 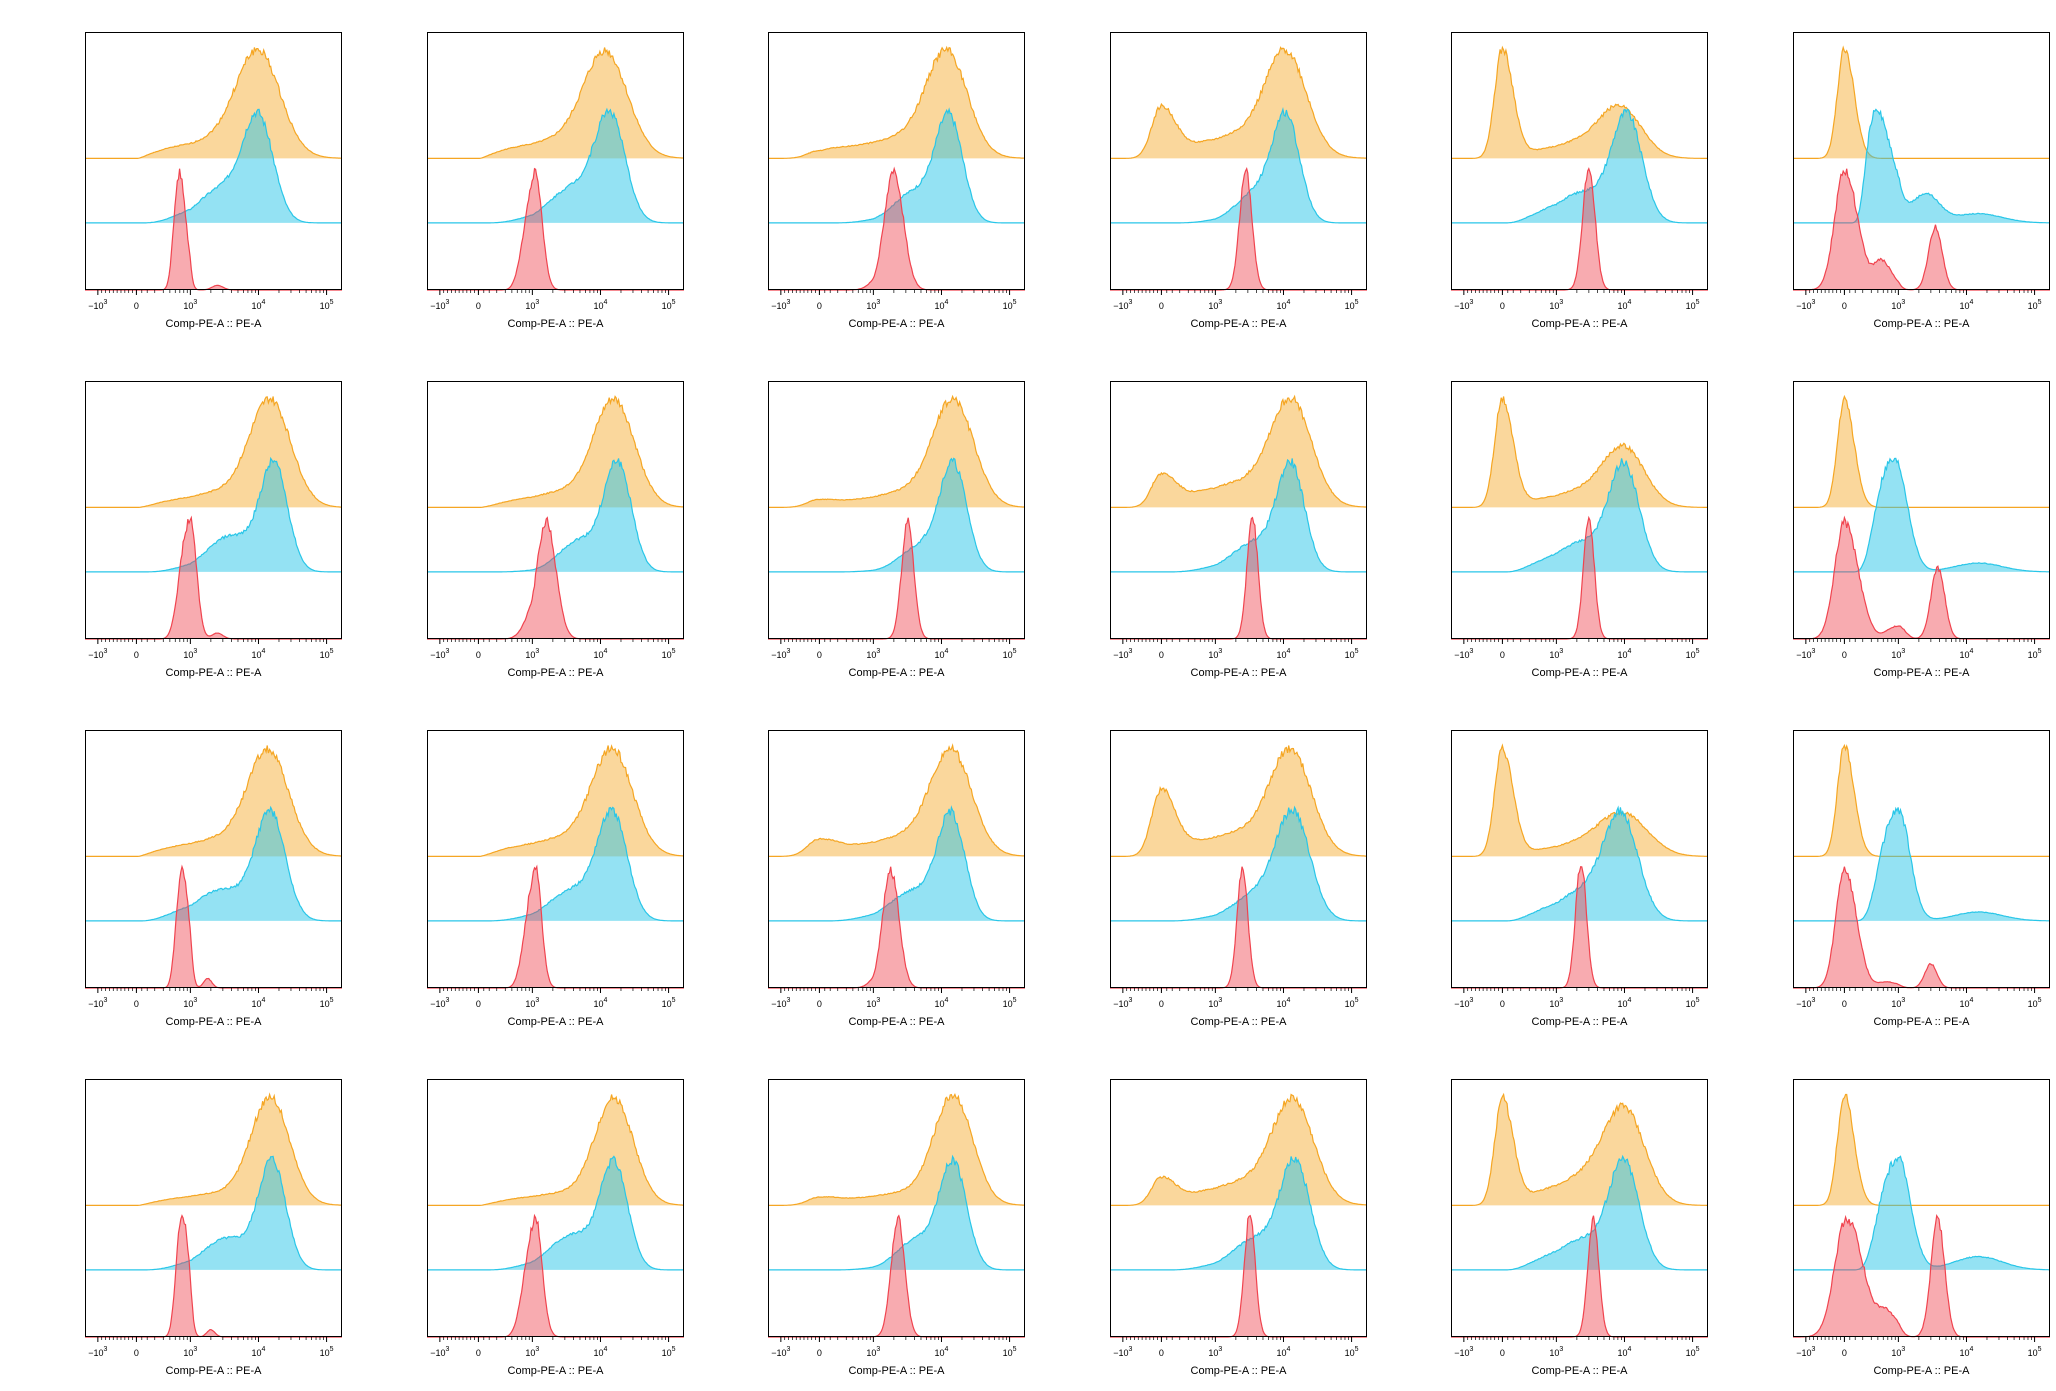 What do you see at coordinates (1238, 578) in the screenshot?
I see `red-histogram-line` at bounding box center [1238, 578].